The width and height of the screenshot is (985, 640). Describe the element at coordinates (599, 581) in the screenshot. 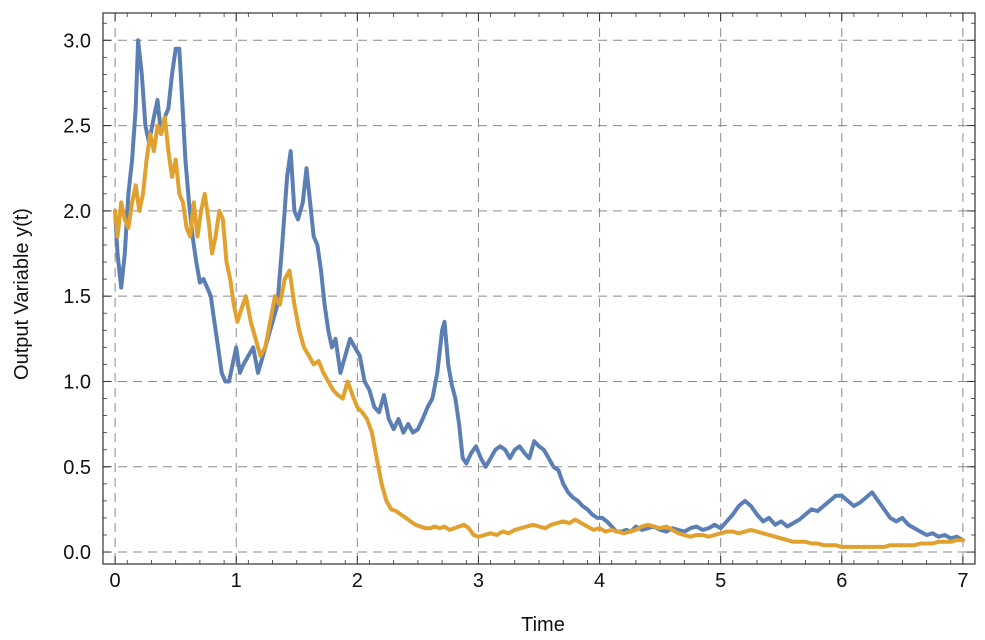

I see `x-tick-label: 4` at that location.